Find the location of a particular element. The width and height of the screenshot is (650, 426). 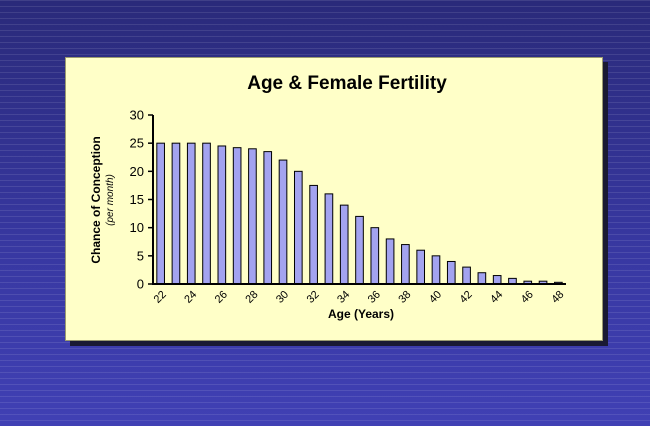

y-ticks-group: 0 5 10 15 20 25 30 is located at coordinates (141, 200).